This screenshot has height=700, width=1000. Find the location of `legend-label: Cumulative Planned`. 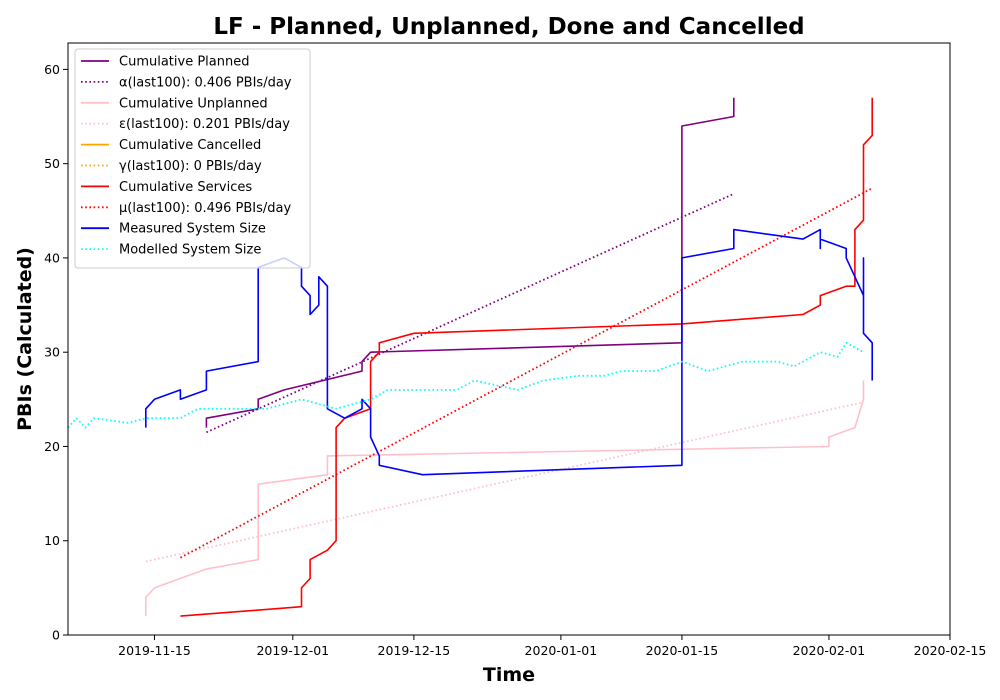

legend-label: Cumulative Planned is located at coordinates (184, 62).